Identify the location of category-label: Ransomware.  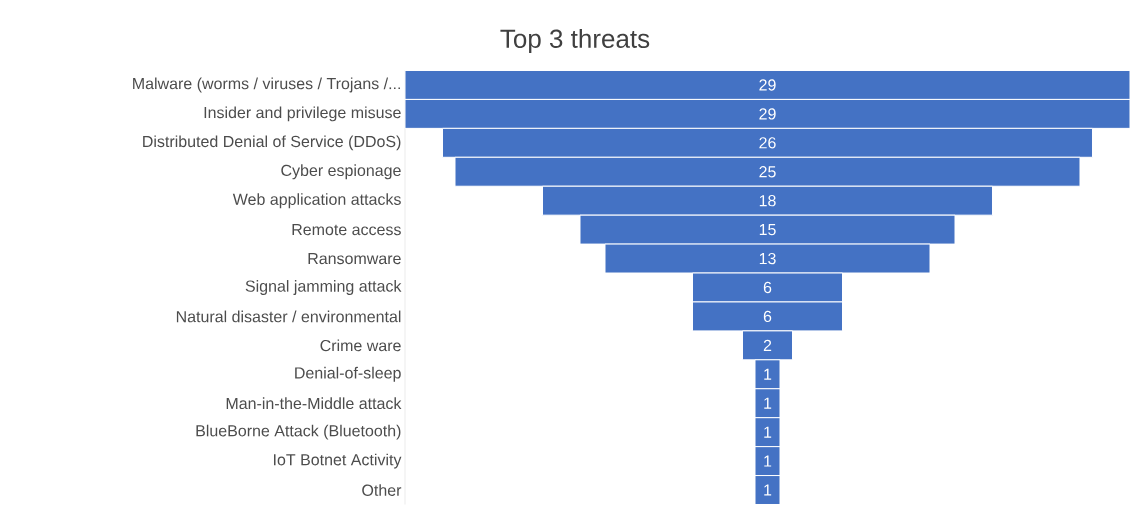
(354, 258).